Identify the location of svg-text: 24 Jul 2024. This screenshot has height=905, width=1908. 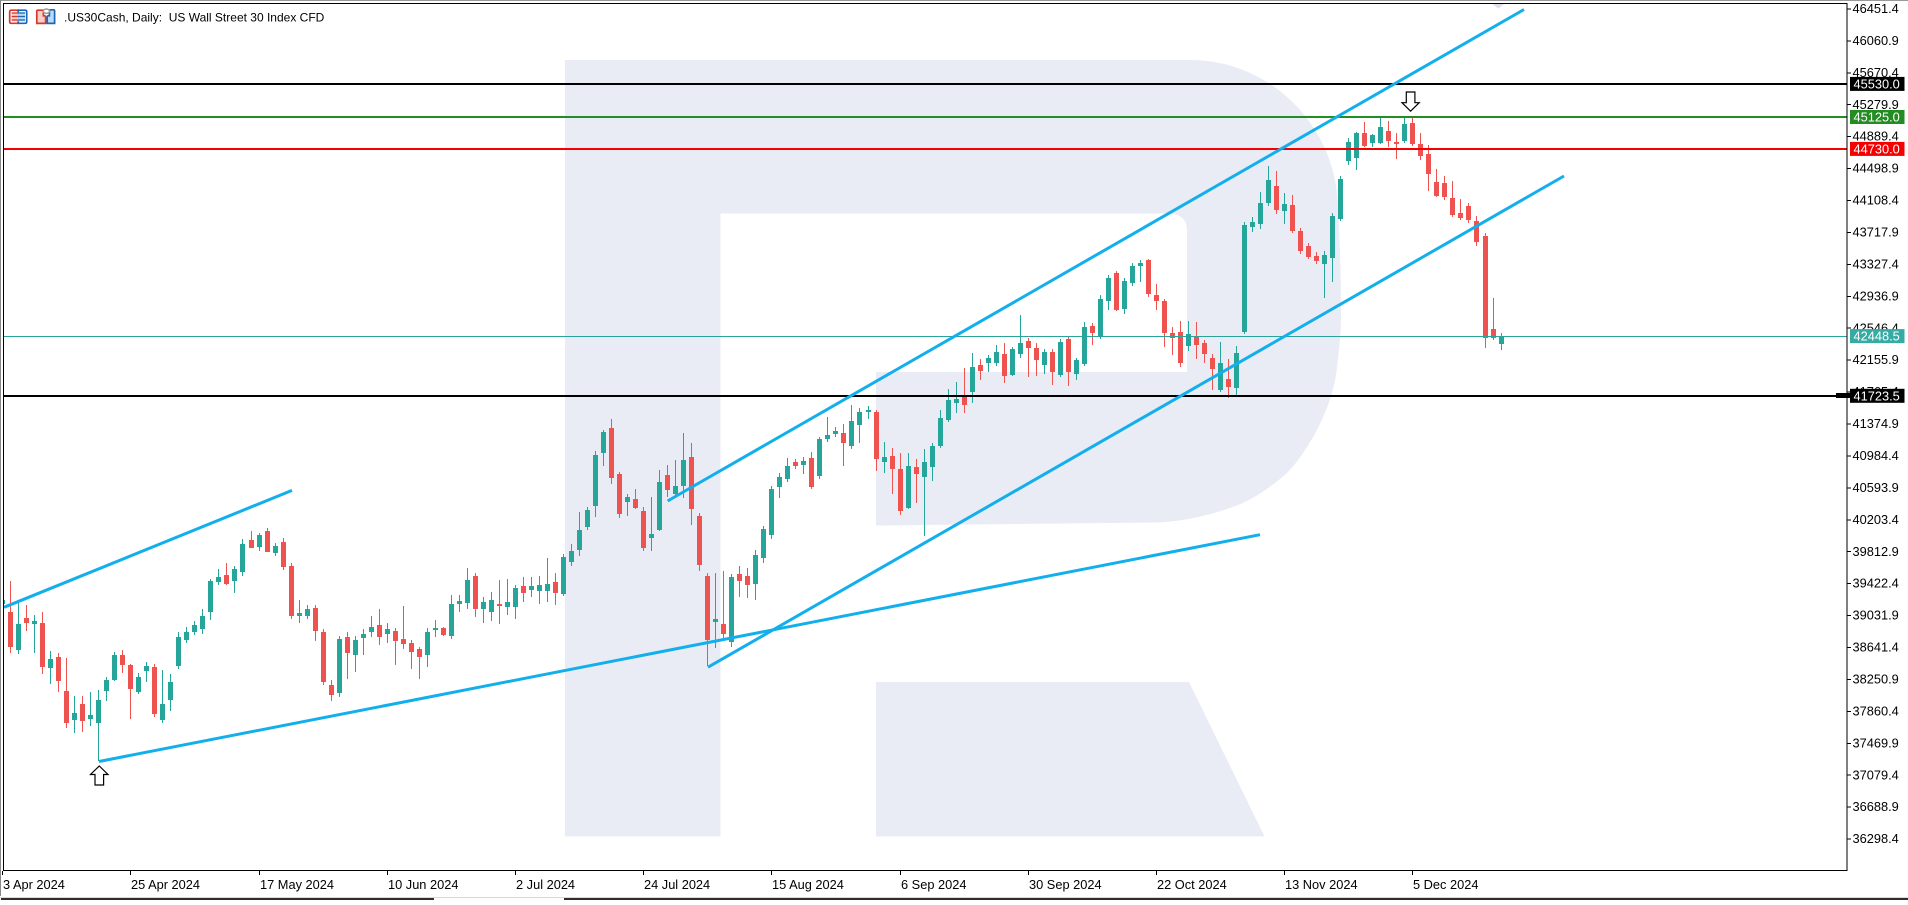
(677, 884).